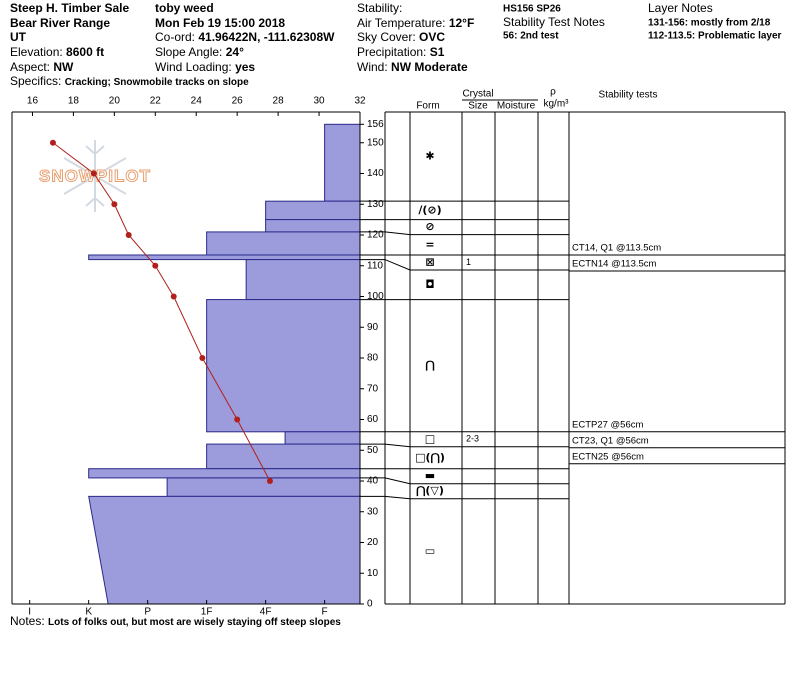 The height and width of the screenshot is (676, 800). What do you see at coordinates (608, 424) in the screenshot?
I see `test-result: ECTP27 @56cm` at bounding box center [608, 424].